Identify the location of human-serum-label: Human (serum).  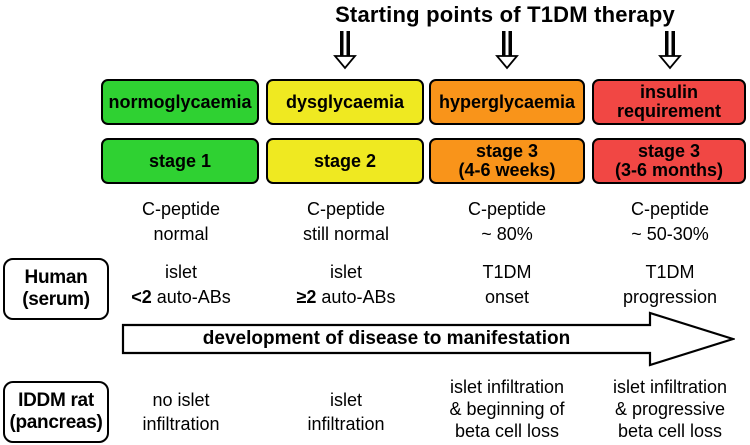
(56, 289).